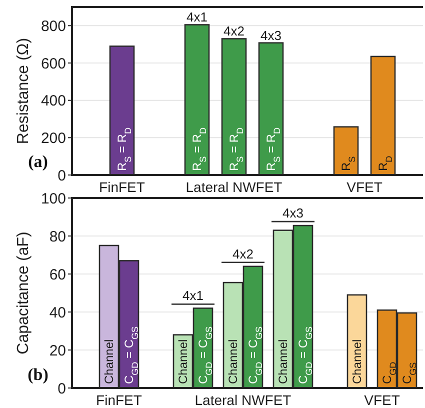 The width and height of the screenshot is (425, 408). I want to click on y-tick-label: 400, so click(53, 101).